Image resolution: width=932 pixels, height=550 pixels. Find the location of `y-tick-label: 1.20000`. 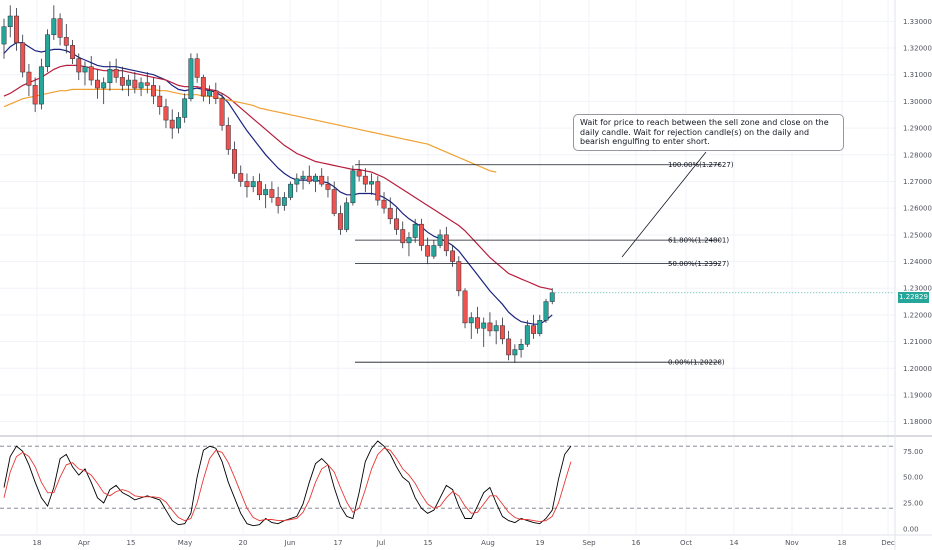

y-tick-label: 1.20000 is located at coordinates (917, 369).